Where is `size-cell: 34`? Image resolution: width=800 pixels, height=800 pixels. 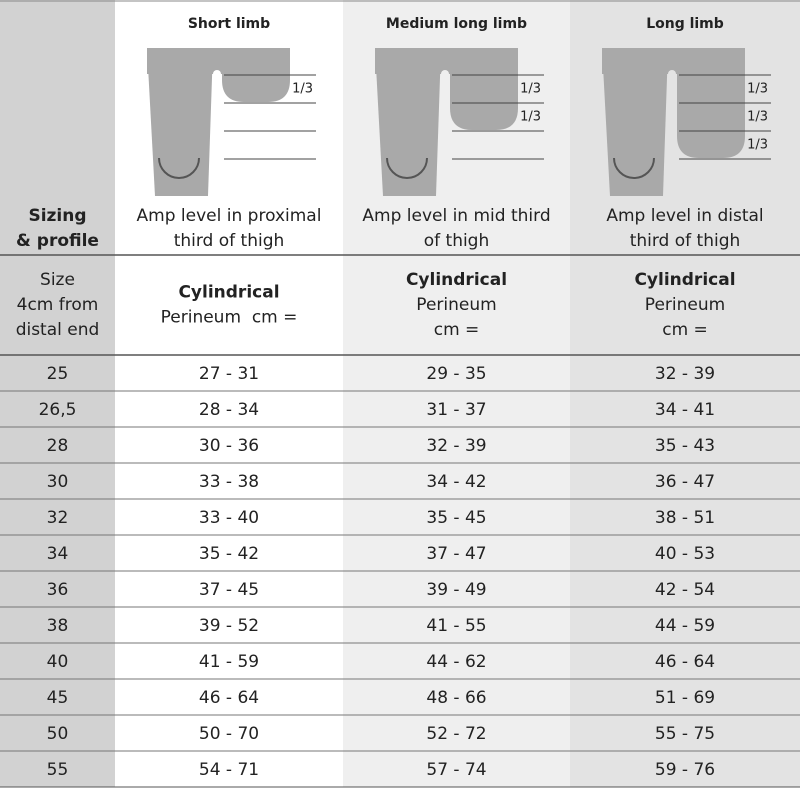
size-cell: 34 is located at coordinates (58, 554).